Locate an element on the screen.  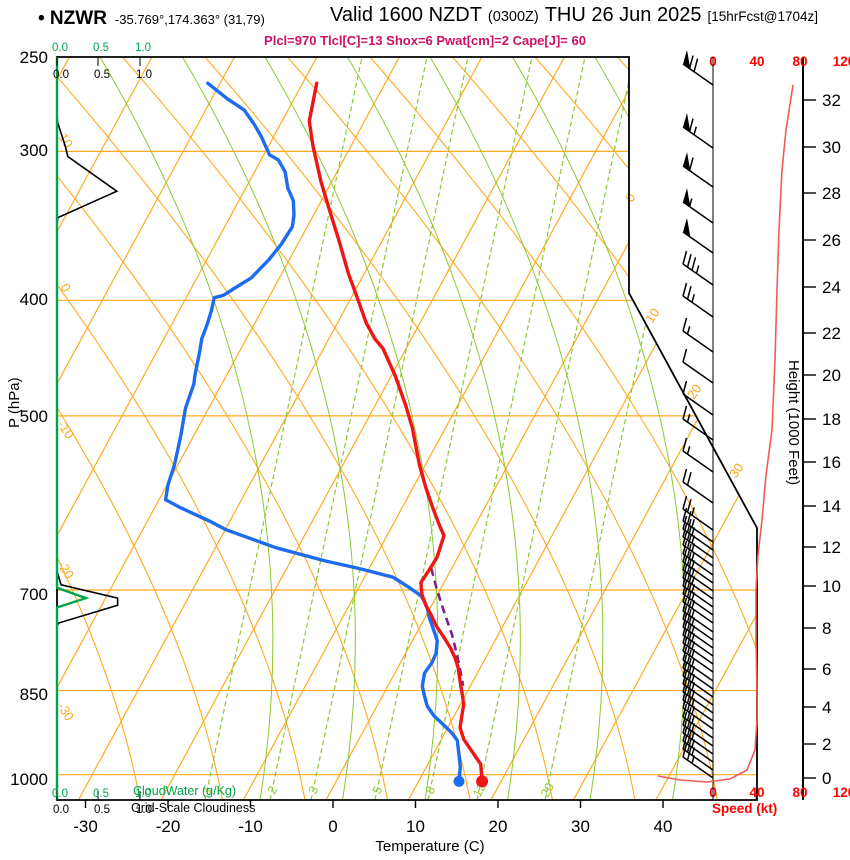
tick-label: 2 is located at coordinates (826, 744).